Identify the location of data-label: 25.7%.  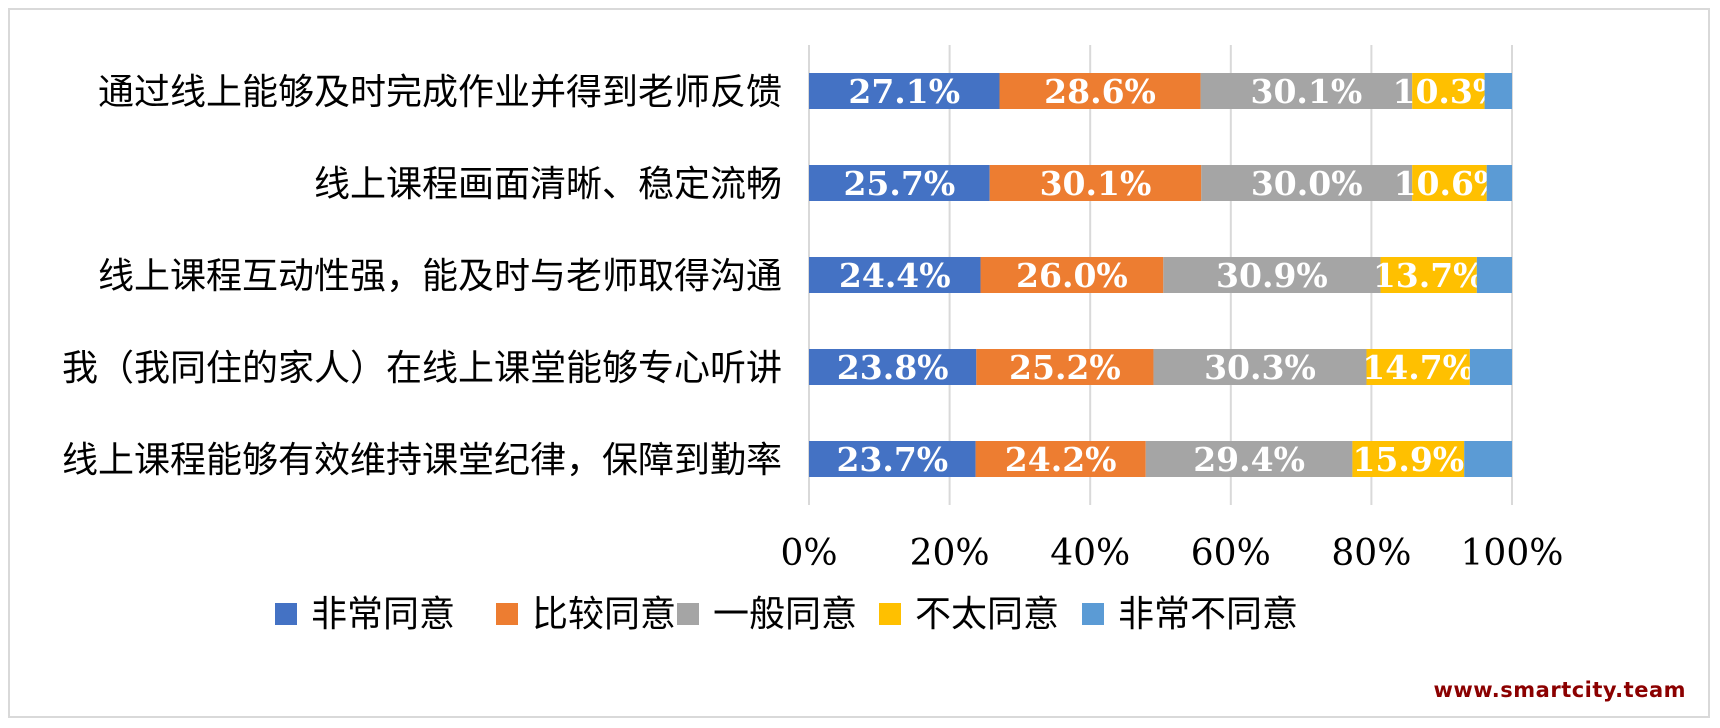
(899, 183).